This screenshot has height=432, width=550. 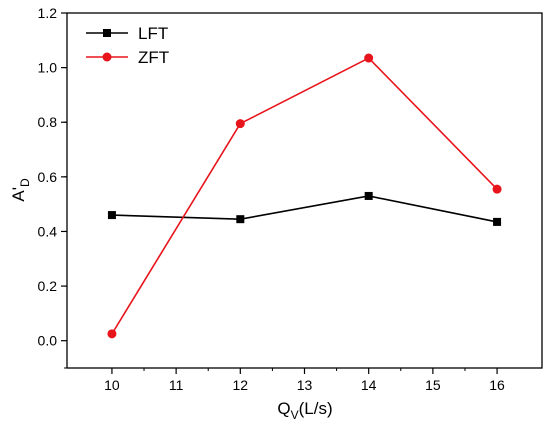 What do you see at coordinates (127, 45) in the screenshot?
I see `legend: LFT ZFT` at bounding box center [127, 45].